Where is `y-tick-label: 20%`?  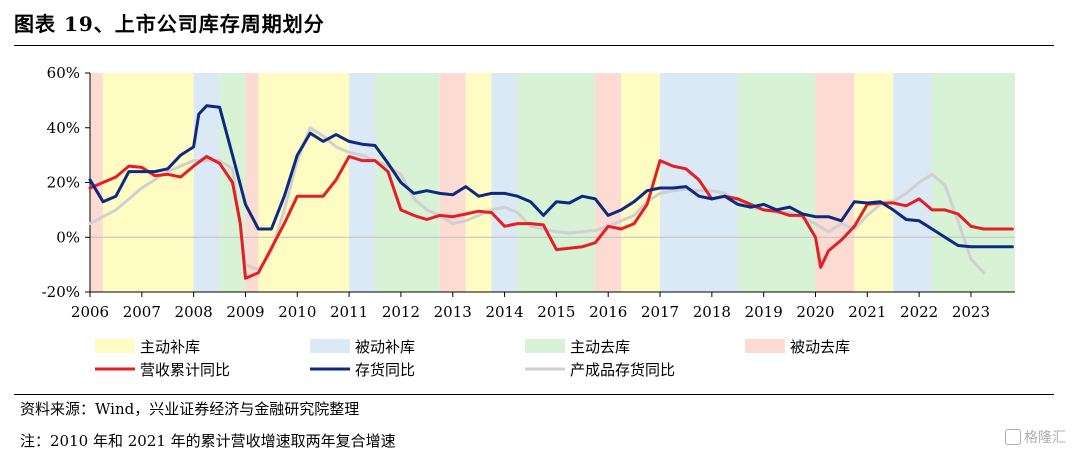 y-tick-label: 20% is located at coordinates (63, 183).